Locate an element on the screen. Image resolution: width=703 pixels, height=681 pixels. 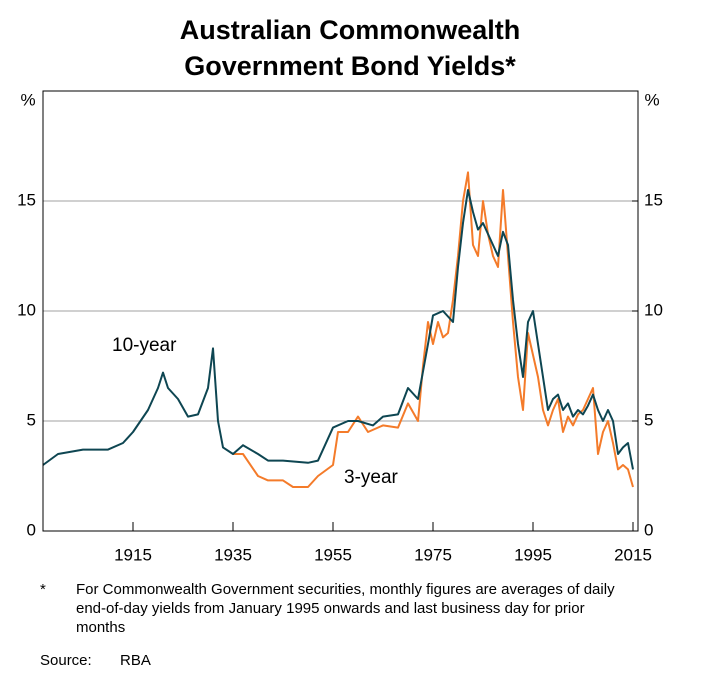
y-tick-label: 15 is located at coordinates (26, 199).